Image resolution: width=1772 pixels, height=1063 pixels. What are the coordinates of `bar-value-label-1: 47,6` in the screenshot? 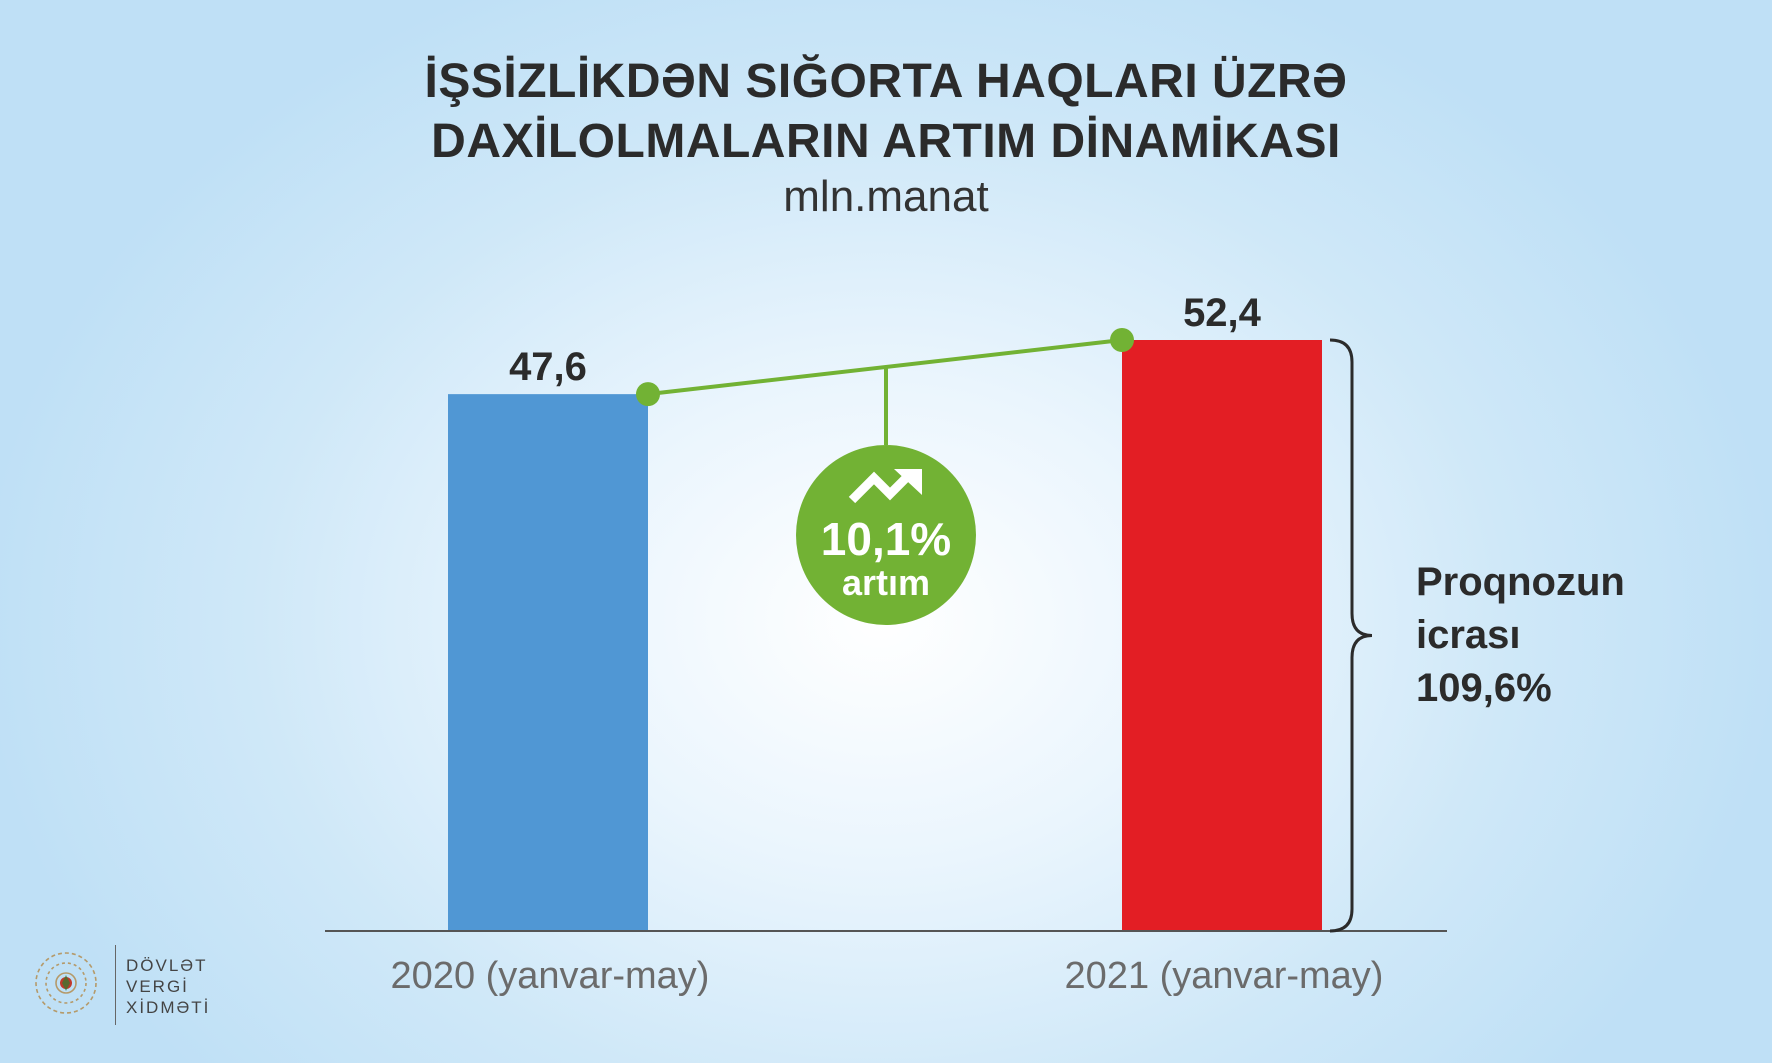 It's located at (548, 367).